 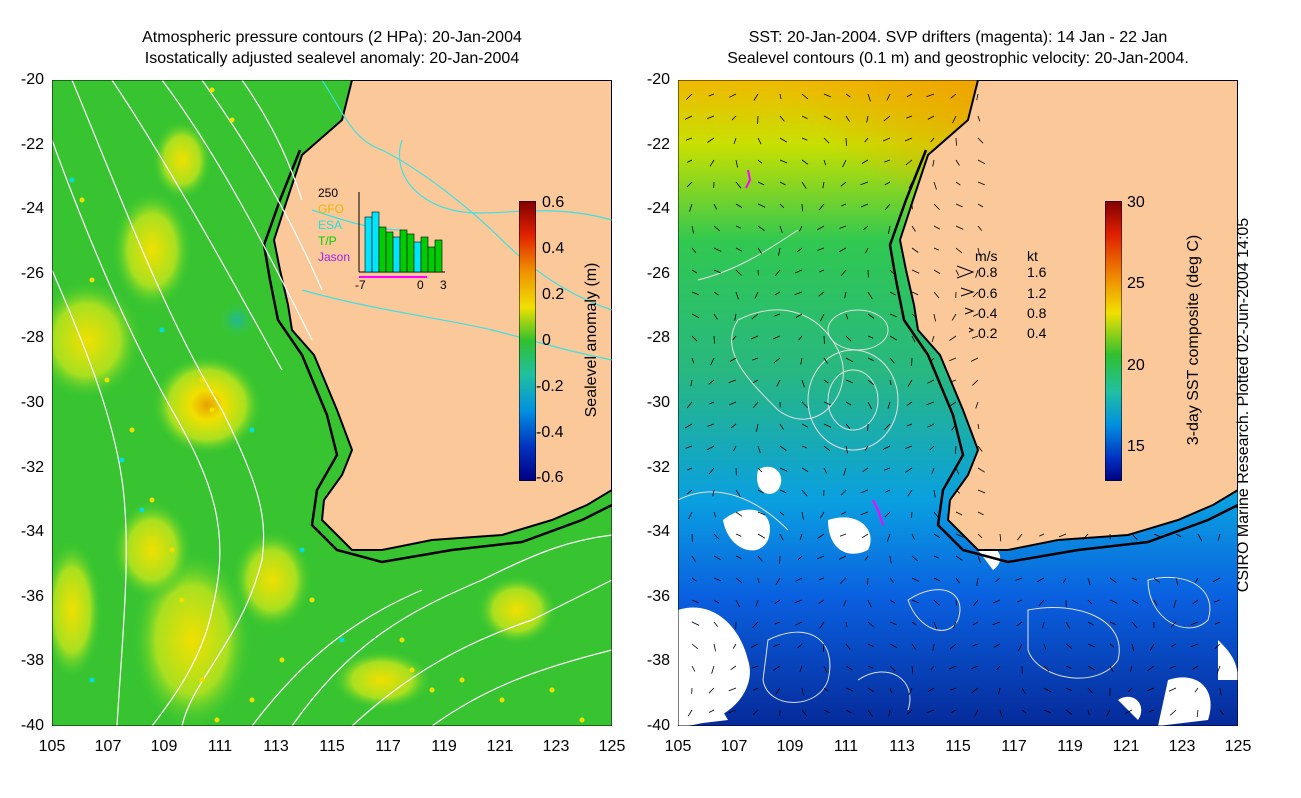 What do you see at coordinates (1193, 340) in the screenshot?
I see `right-colorbar-label: 3-day SST composite (deg C)` at bounding box center [1193, 340].